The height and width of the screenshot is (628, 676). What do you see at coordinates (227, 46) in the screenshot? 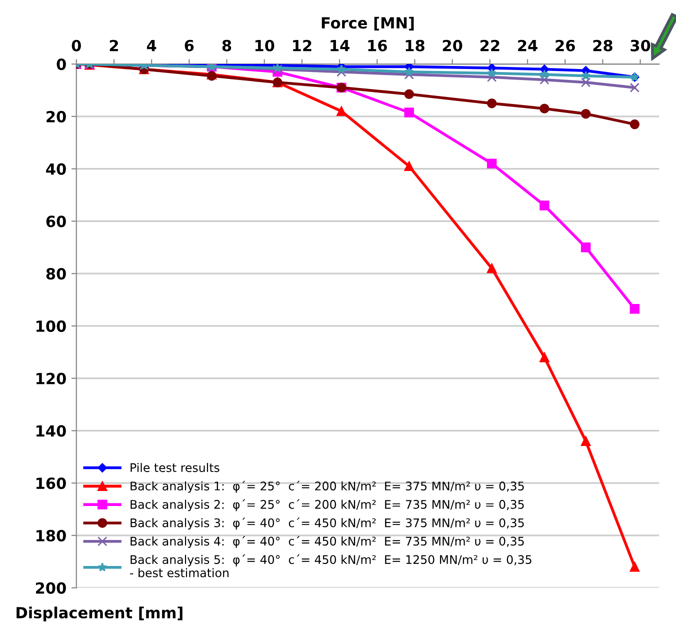
I see `x-tick-label: 8` at bounding box center [227, 46].